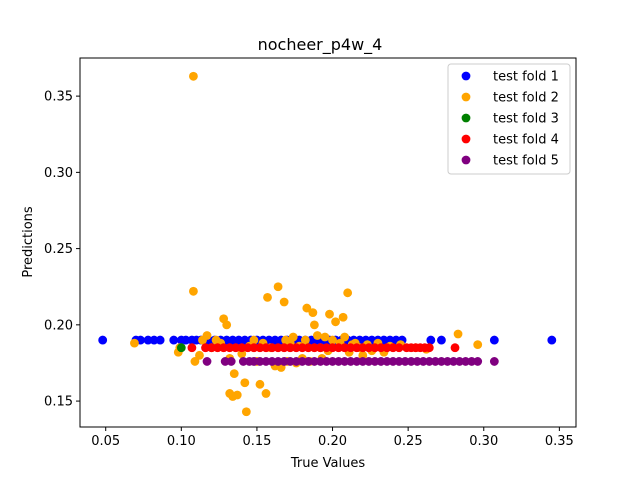  I want to click on x-tick-label: 0.05, so click(105, 441).